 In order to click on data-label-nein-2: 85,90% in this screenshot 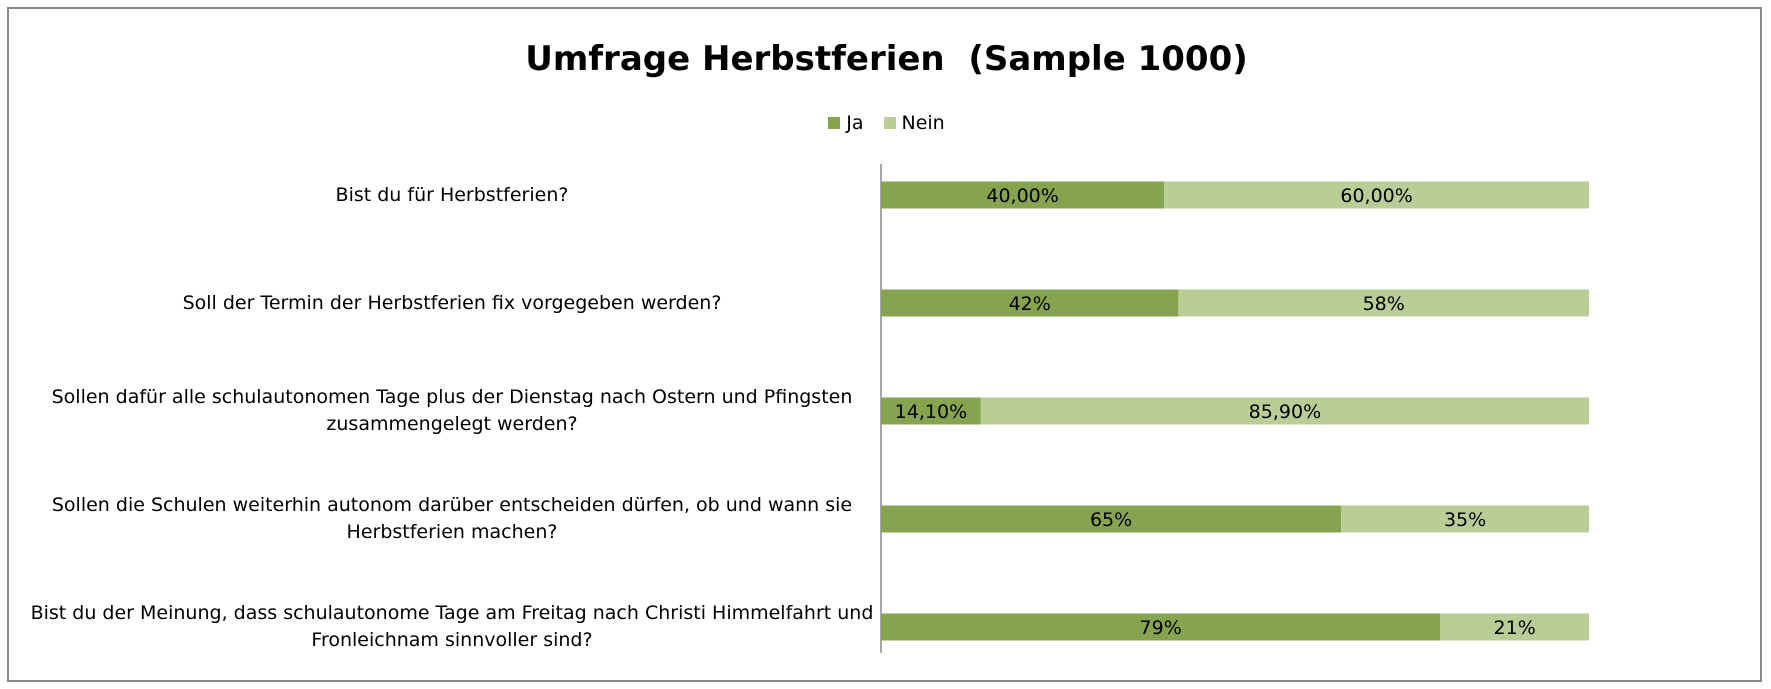, I will do `click(1285, 412)`.